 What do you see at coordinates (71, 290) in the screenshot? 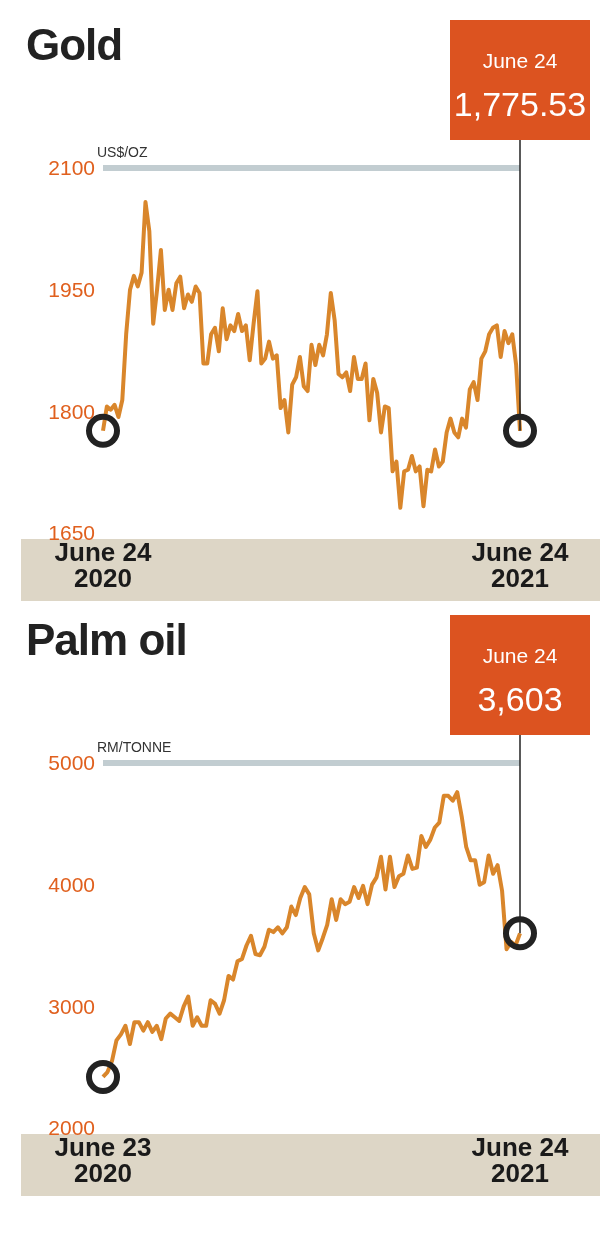
I see `y-tick-label: 1950` at bounding box center [71, 290].